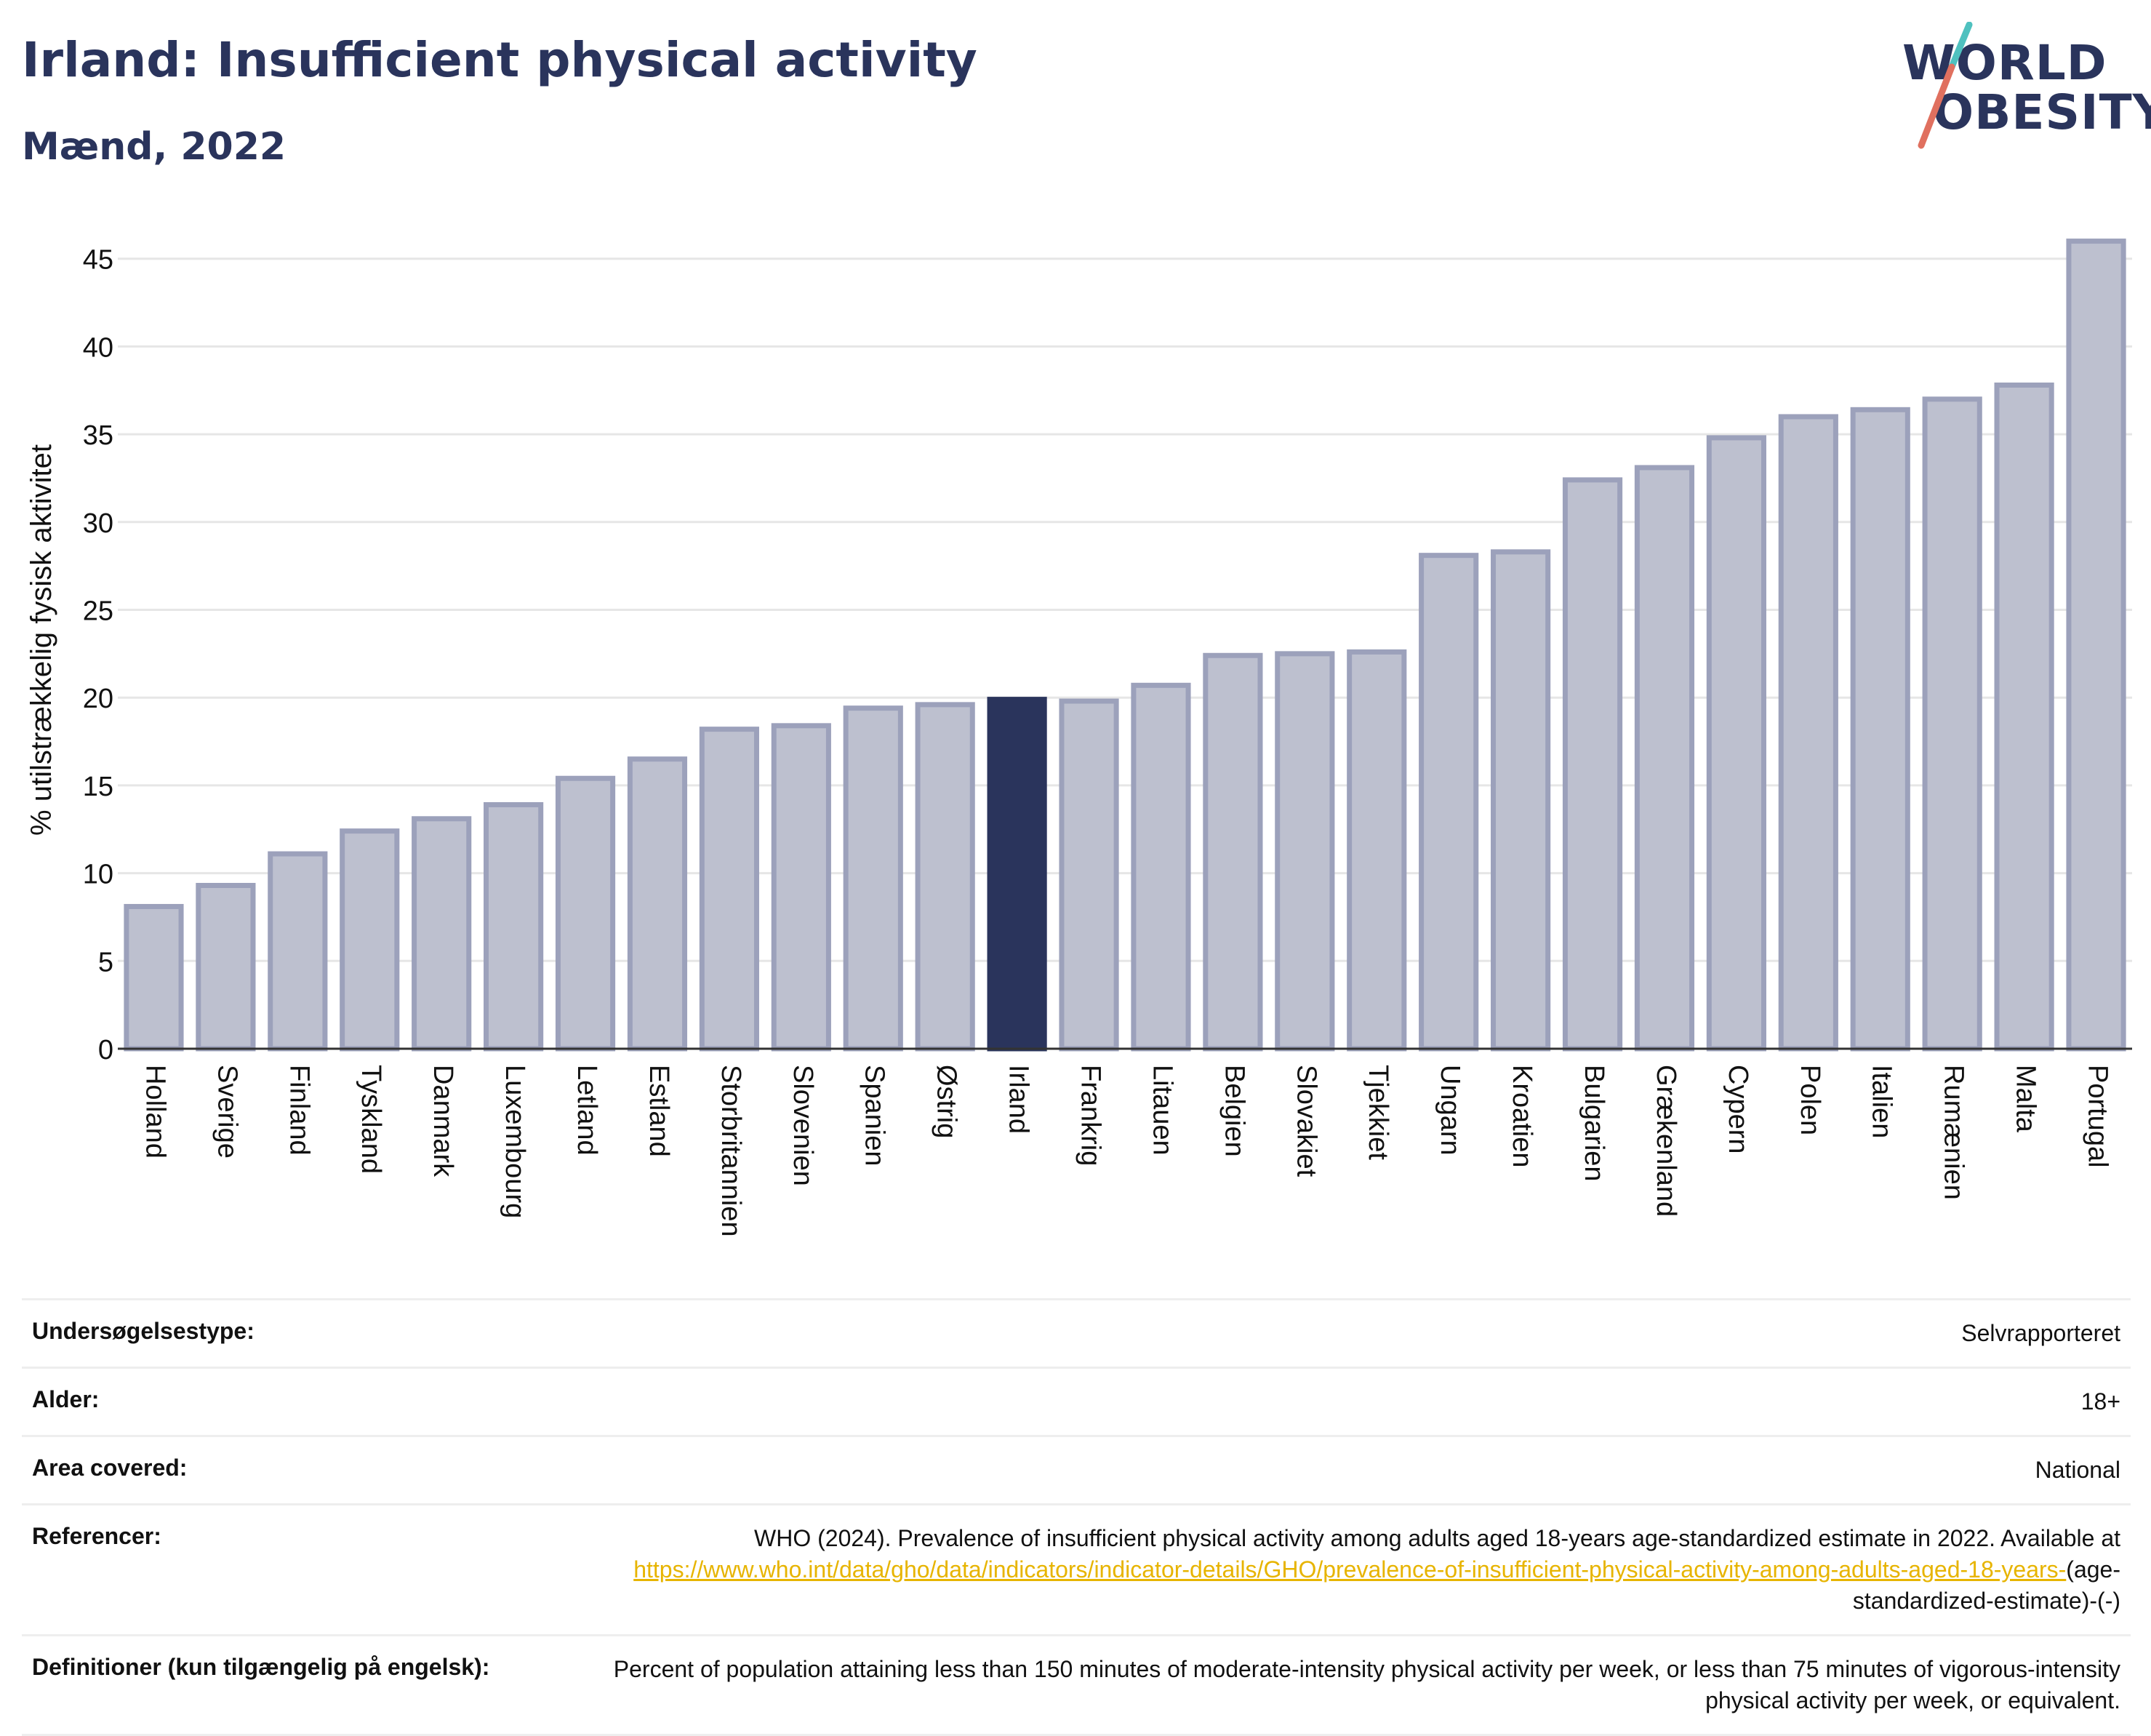 This screenshot has height=1736, width=2151. What do you see at coordinates (105, 1050) in the screenshot?
I see `y-tick-label: 0` at bounding box center [105, 1050].